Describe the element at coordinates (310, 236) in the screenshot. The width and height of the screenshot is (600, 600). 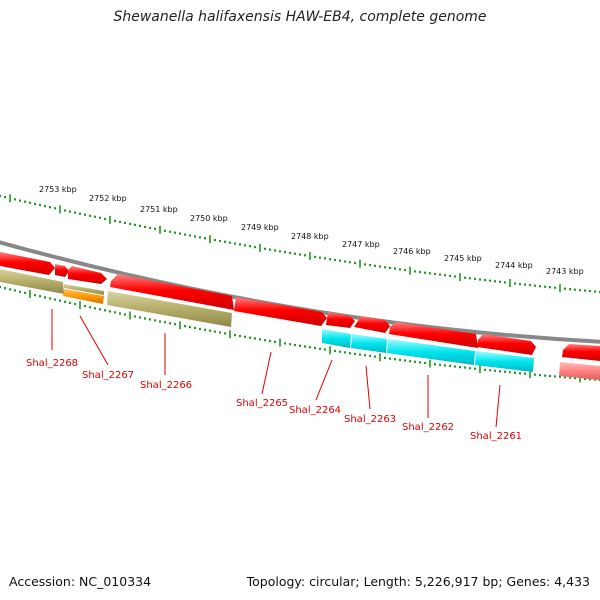
I see `scale-label-2748: 2748 kbp` at that location.